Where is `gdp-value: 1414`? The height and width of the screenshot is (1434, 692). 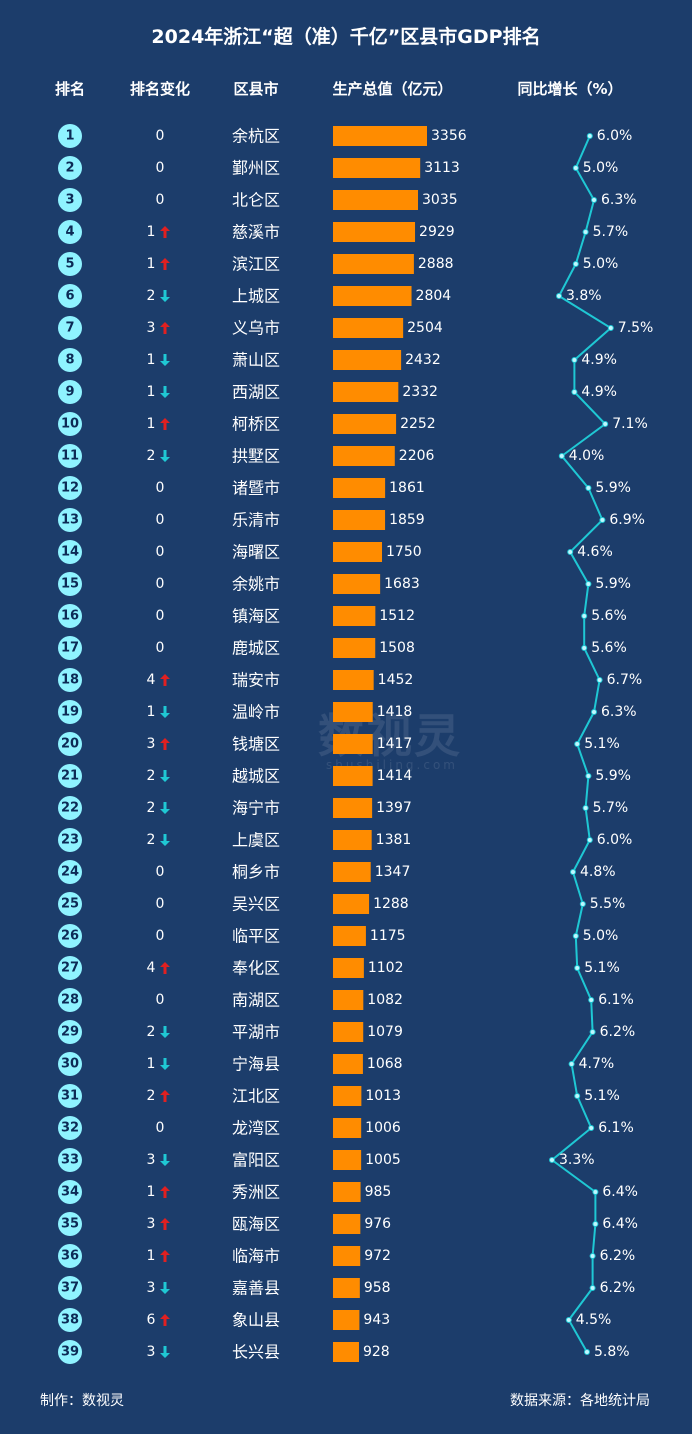
gdp-value: 1414 is located at coordinates (395, 776).